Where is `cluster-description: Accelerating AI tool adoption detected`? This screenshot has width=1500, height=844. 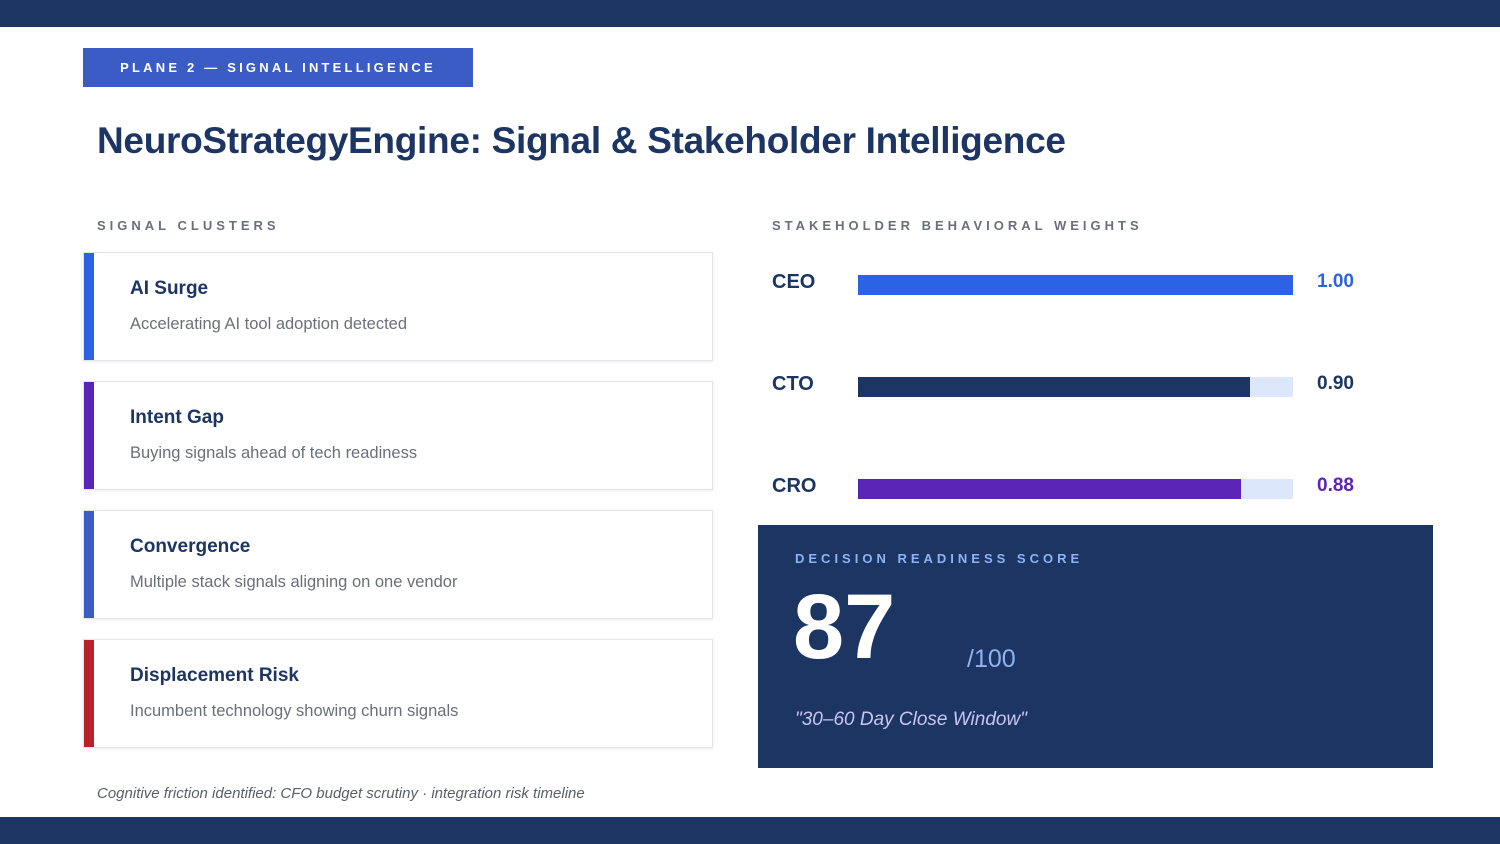
cluster-description: Accelerating AI tool adoption detected is located at coordinates (269, 324).